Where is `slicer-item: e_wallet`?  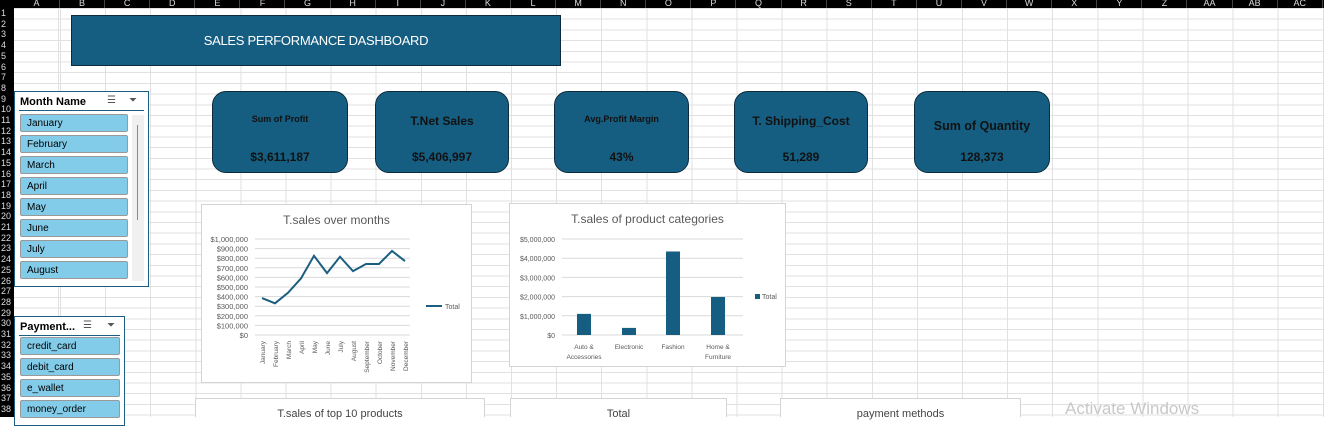 slicer-item: e_wallet is located at coordinates (70, 388).